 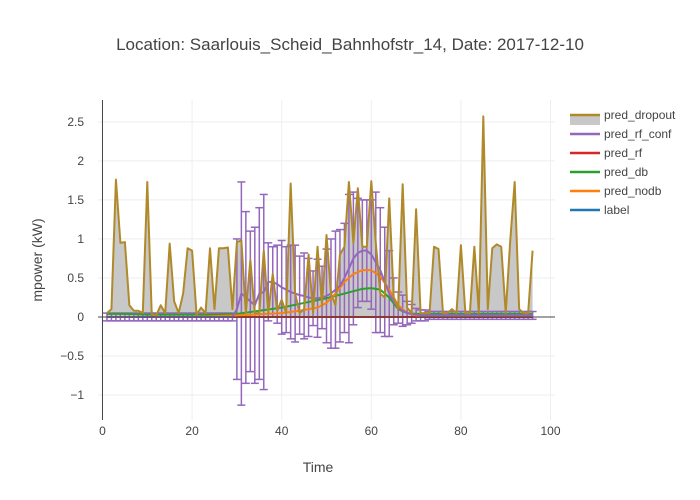 What do you see at coordinates (102, 431) in the screenshot?
I see `x-tick-label: 0` at bounding box center [102, 431].